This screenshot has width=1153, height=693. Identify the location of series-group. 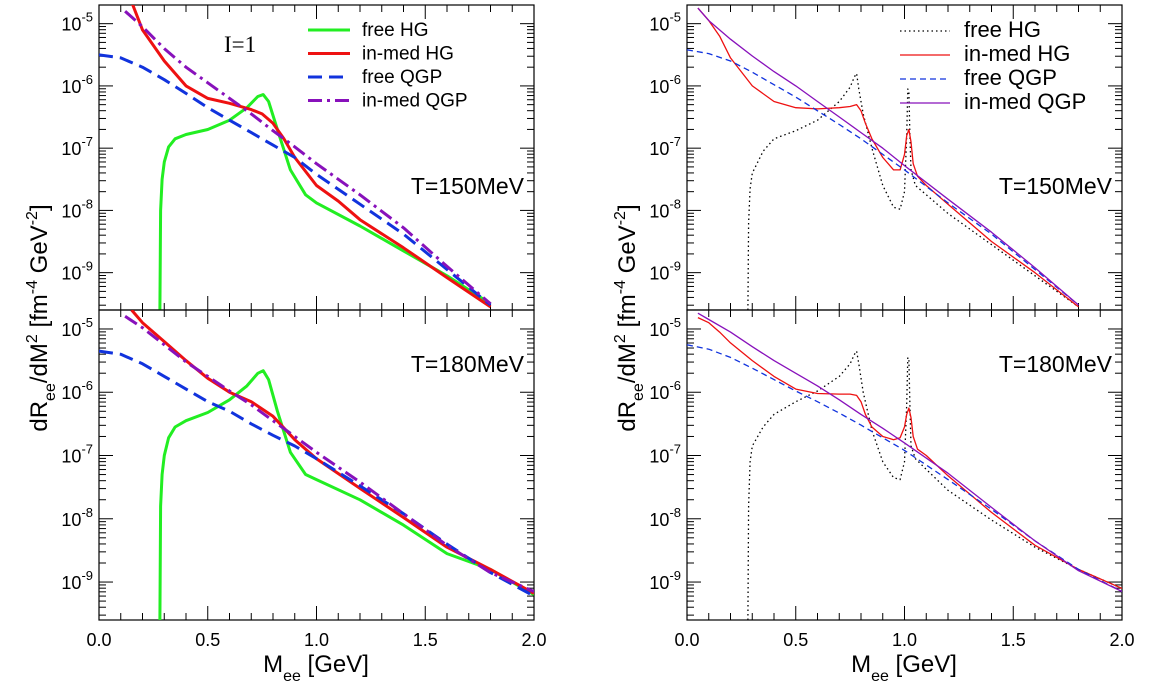
(883, 158).